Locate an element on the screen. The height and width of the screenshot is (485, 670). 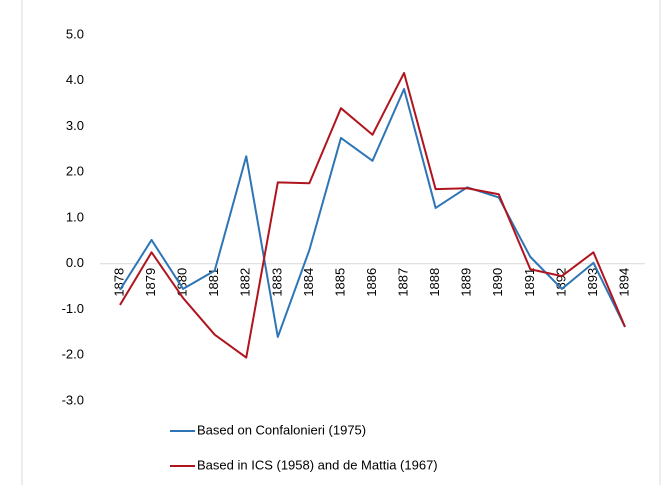
x-tick-label: 1888 is located at coordinates (434, 282).